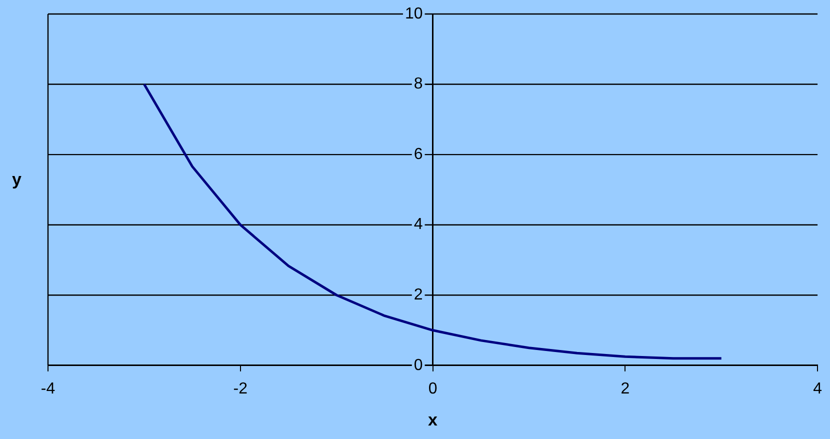  I want to click on x-tick-label: 0, so click(433, 389).